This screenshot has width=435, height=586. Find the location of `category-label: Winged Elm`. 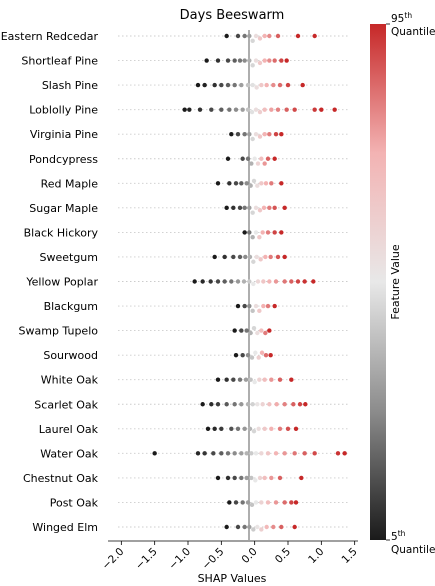

category-label: Winged Elm is located at coordinates (65, 527).